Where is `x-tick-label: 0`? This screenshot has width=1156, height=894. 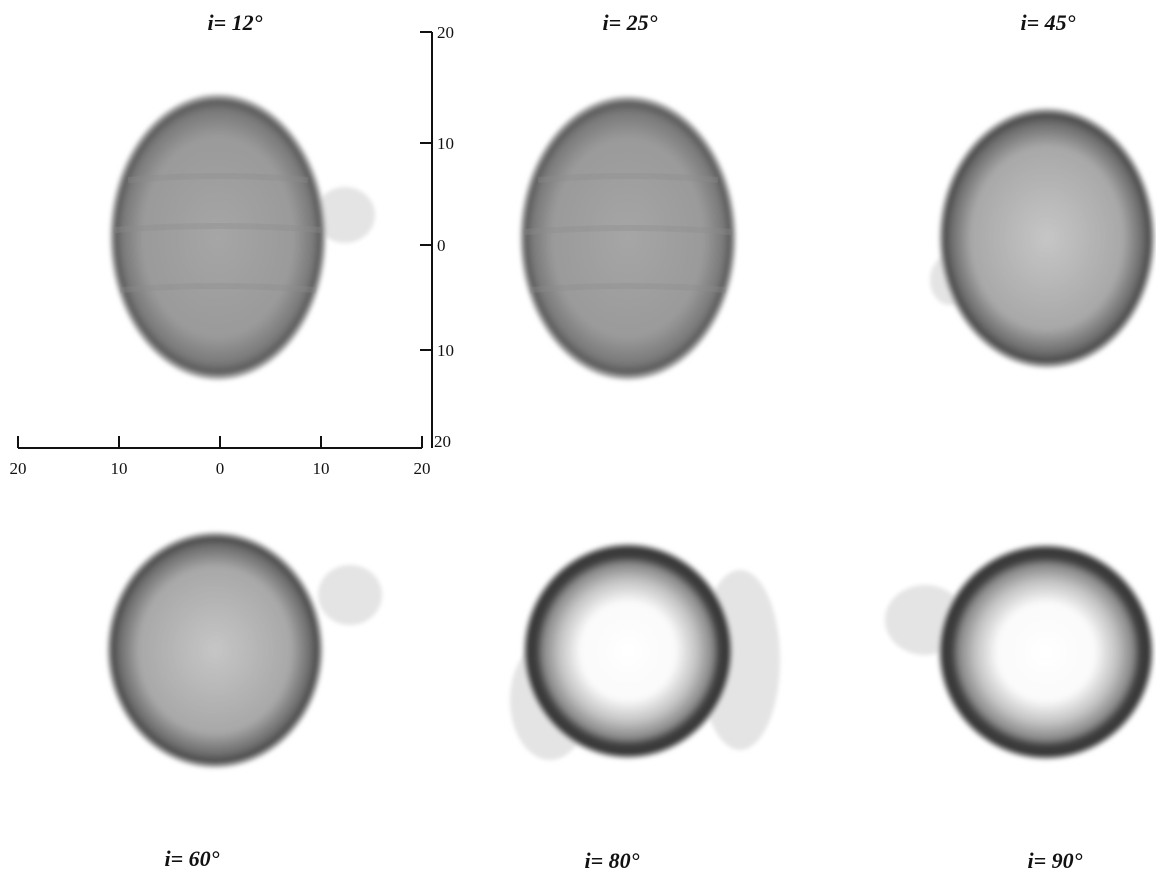
x-tick-label: 0 is located at coordinates (220, 468).